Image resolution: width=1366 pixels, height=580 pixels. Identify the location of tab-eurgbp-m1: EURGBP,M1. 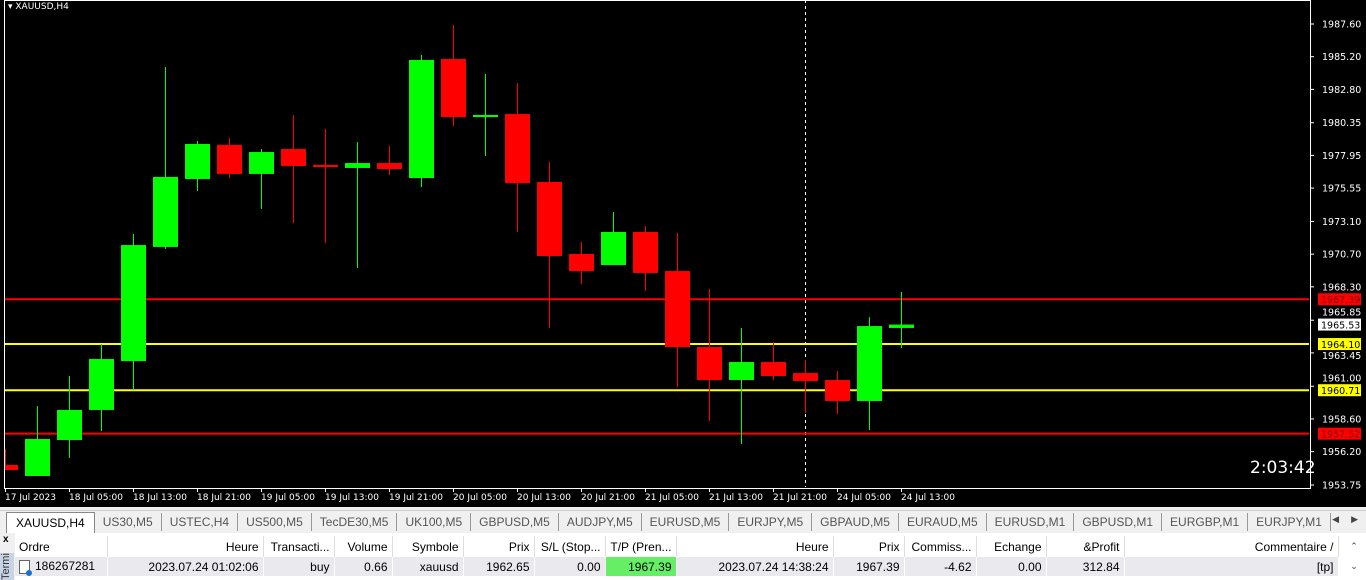
(1205, 522).